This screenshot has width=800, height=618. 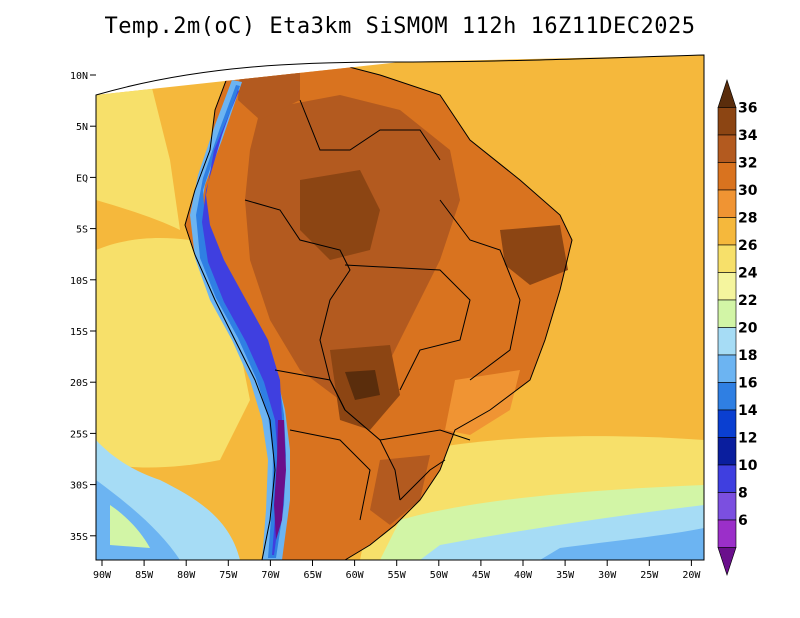 I want to click on andes-purple-peaks, so click(x=280, y=480).